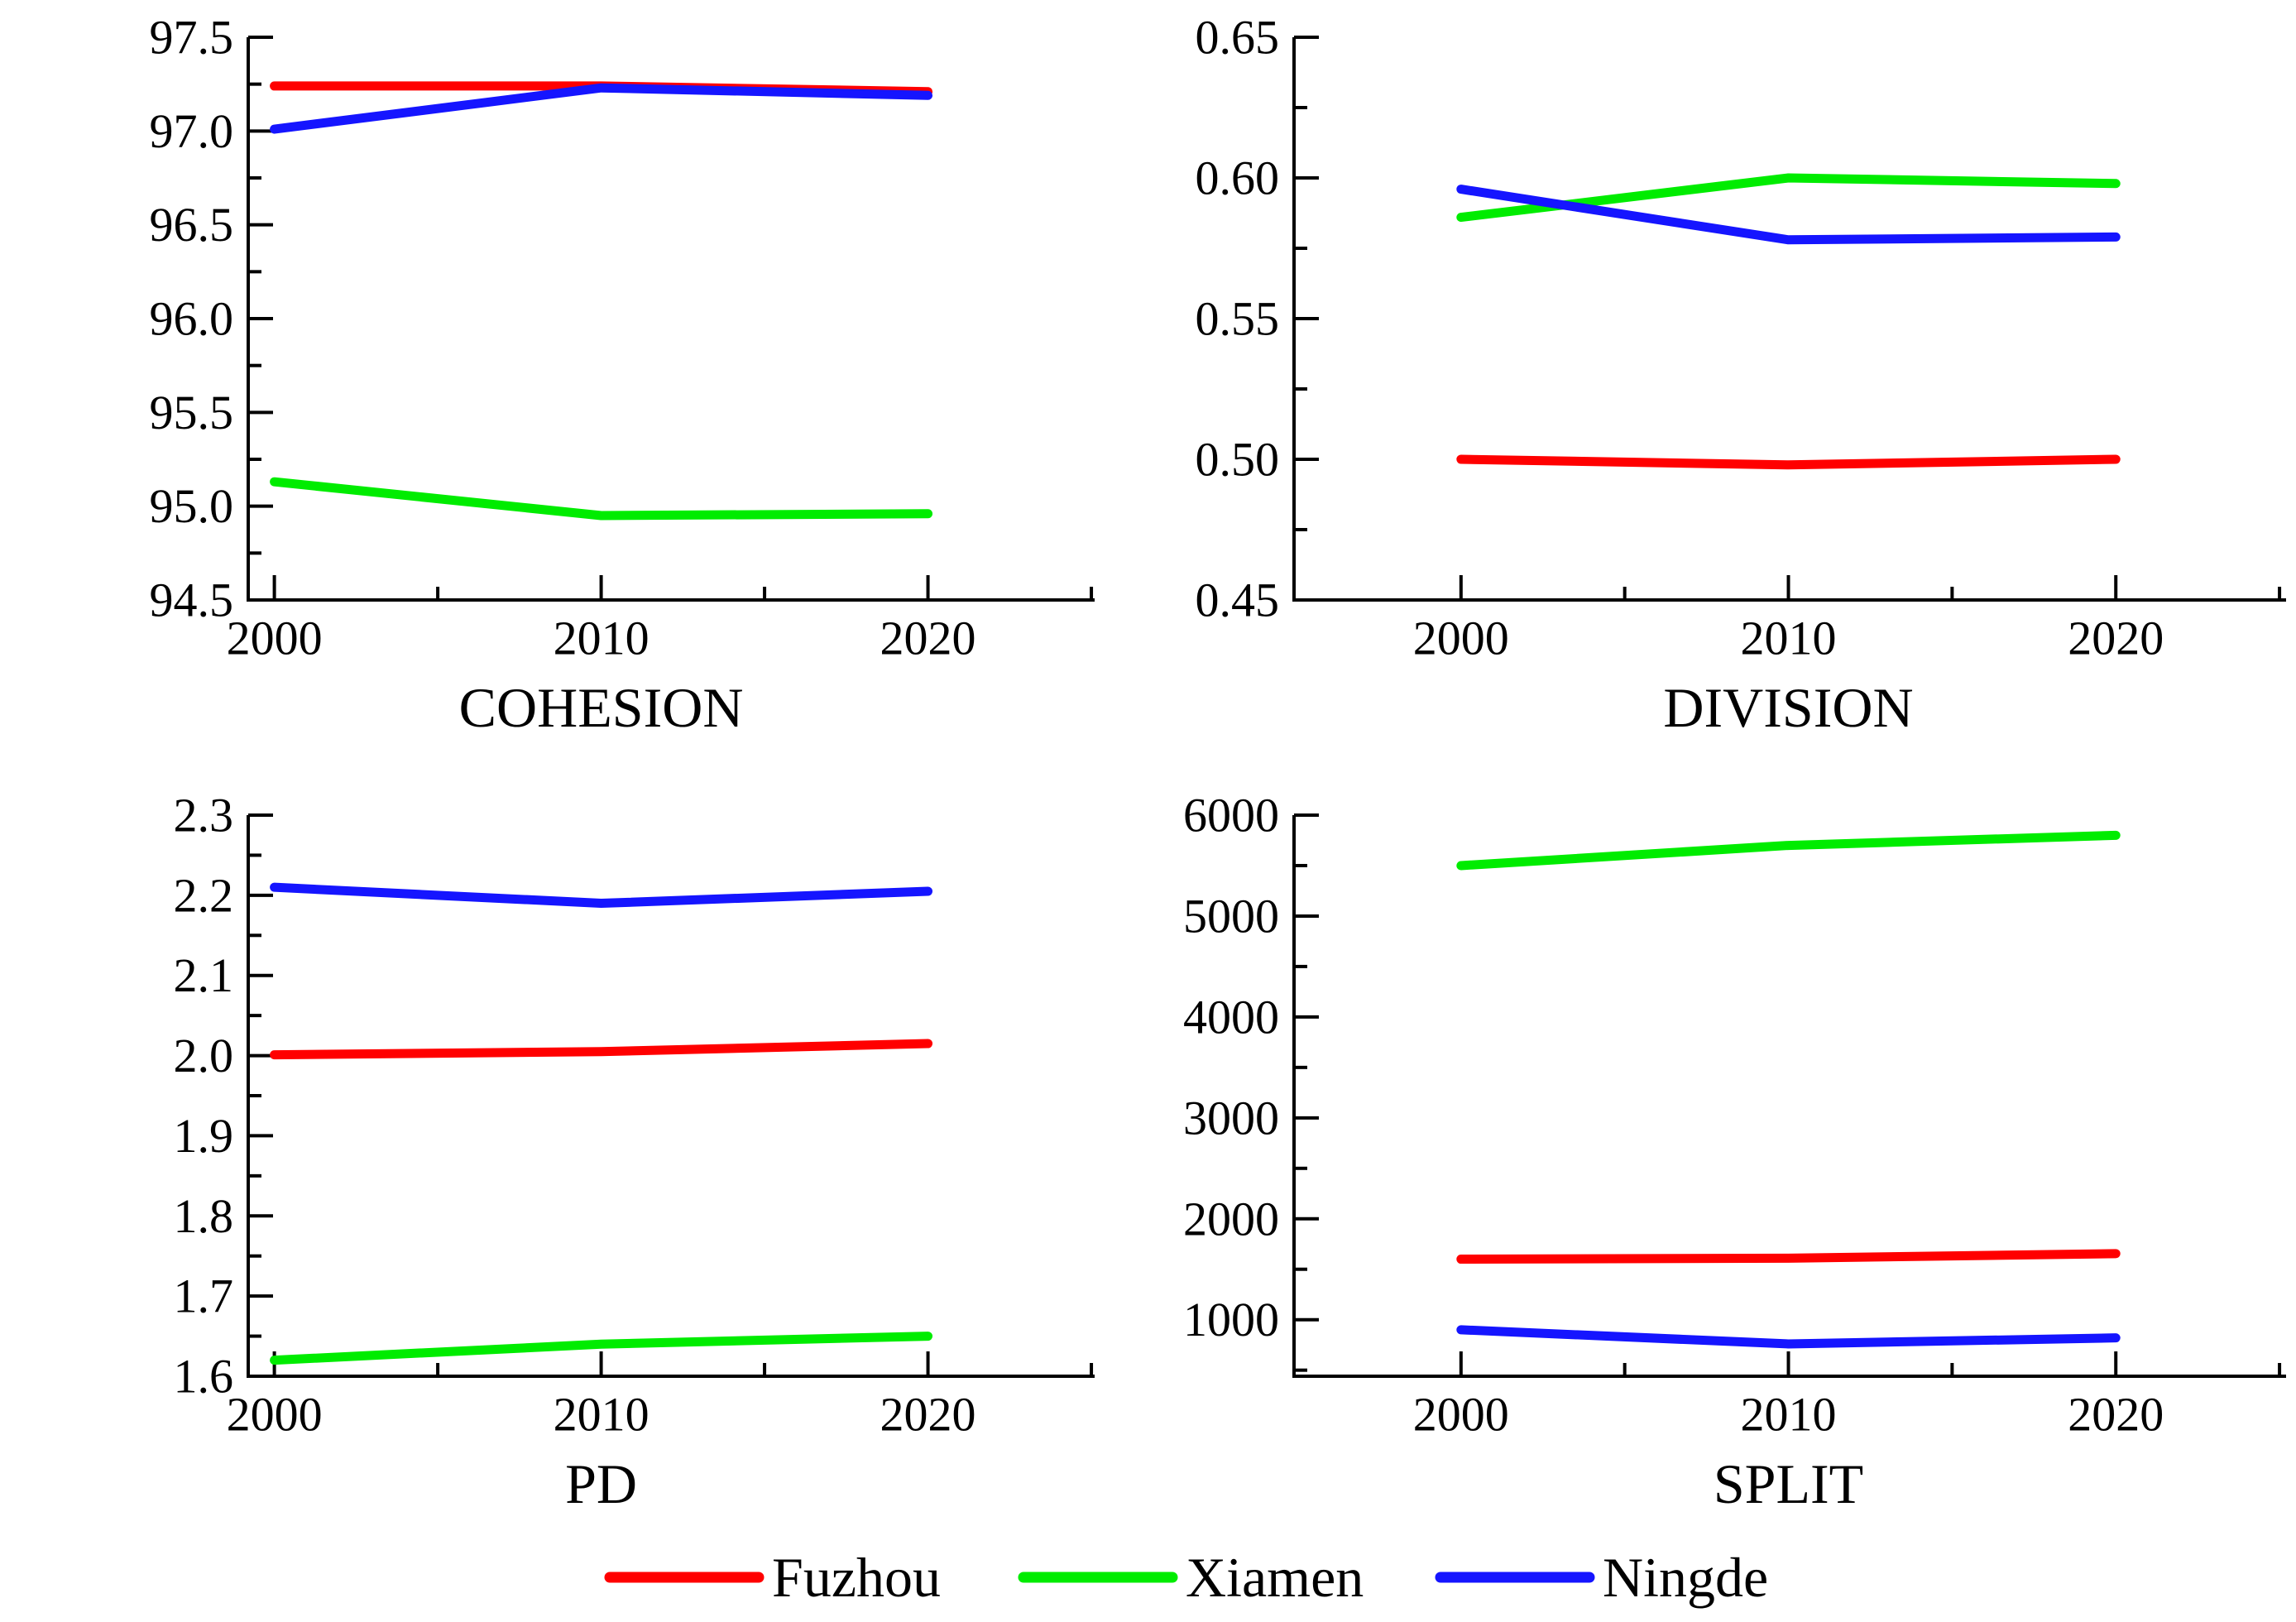 The image size is (2296, 1622). Describe the element at coordinates (1238, 460) in the screenshot. I see `y-tick-label: 0.50` at that location.